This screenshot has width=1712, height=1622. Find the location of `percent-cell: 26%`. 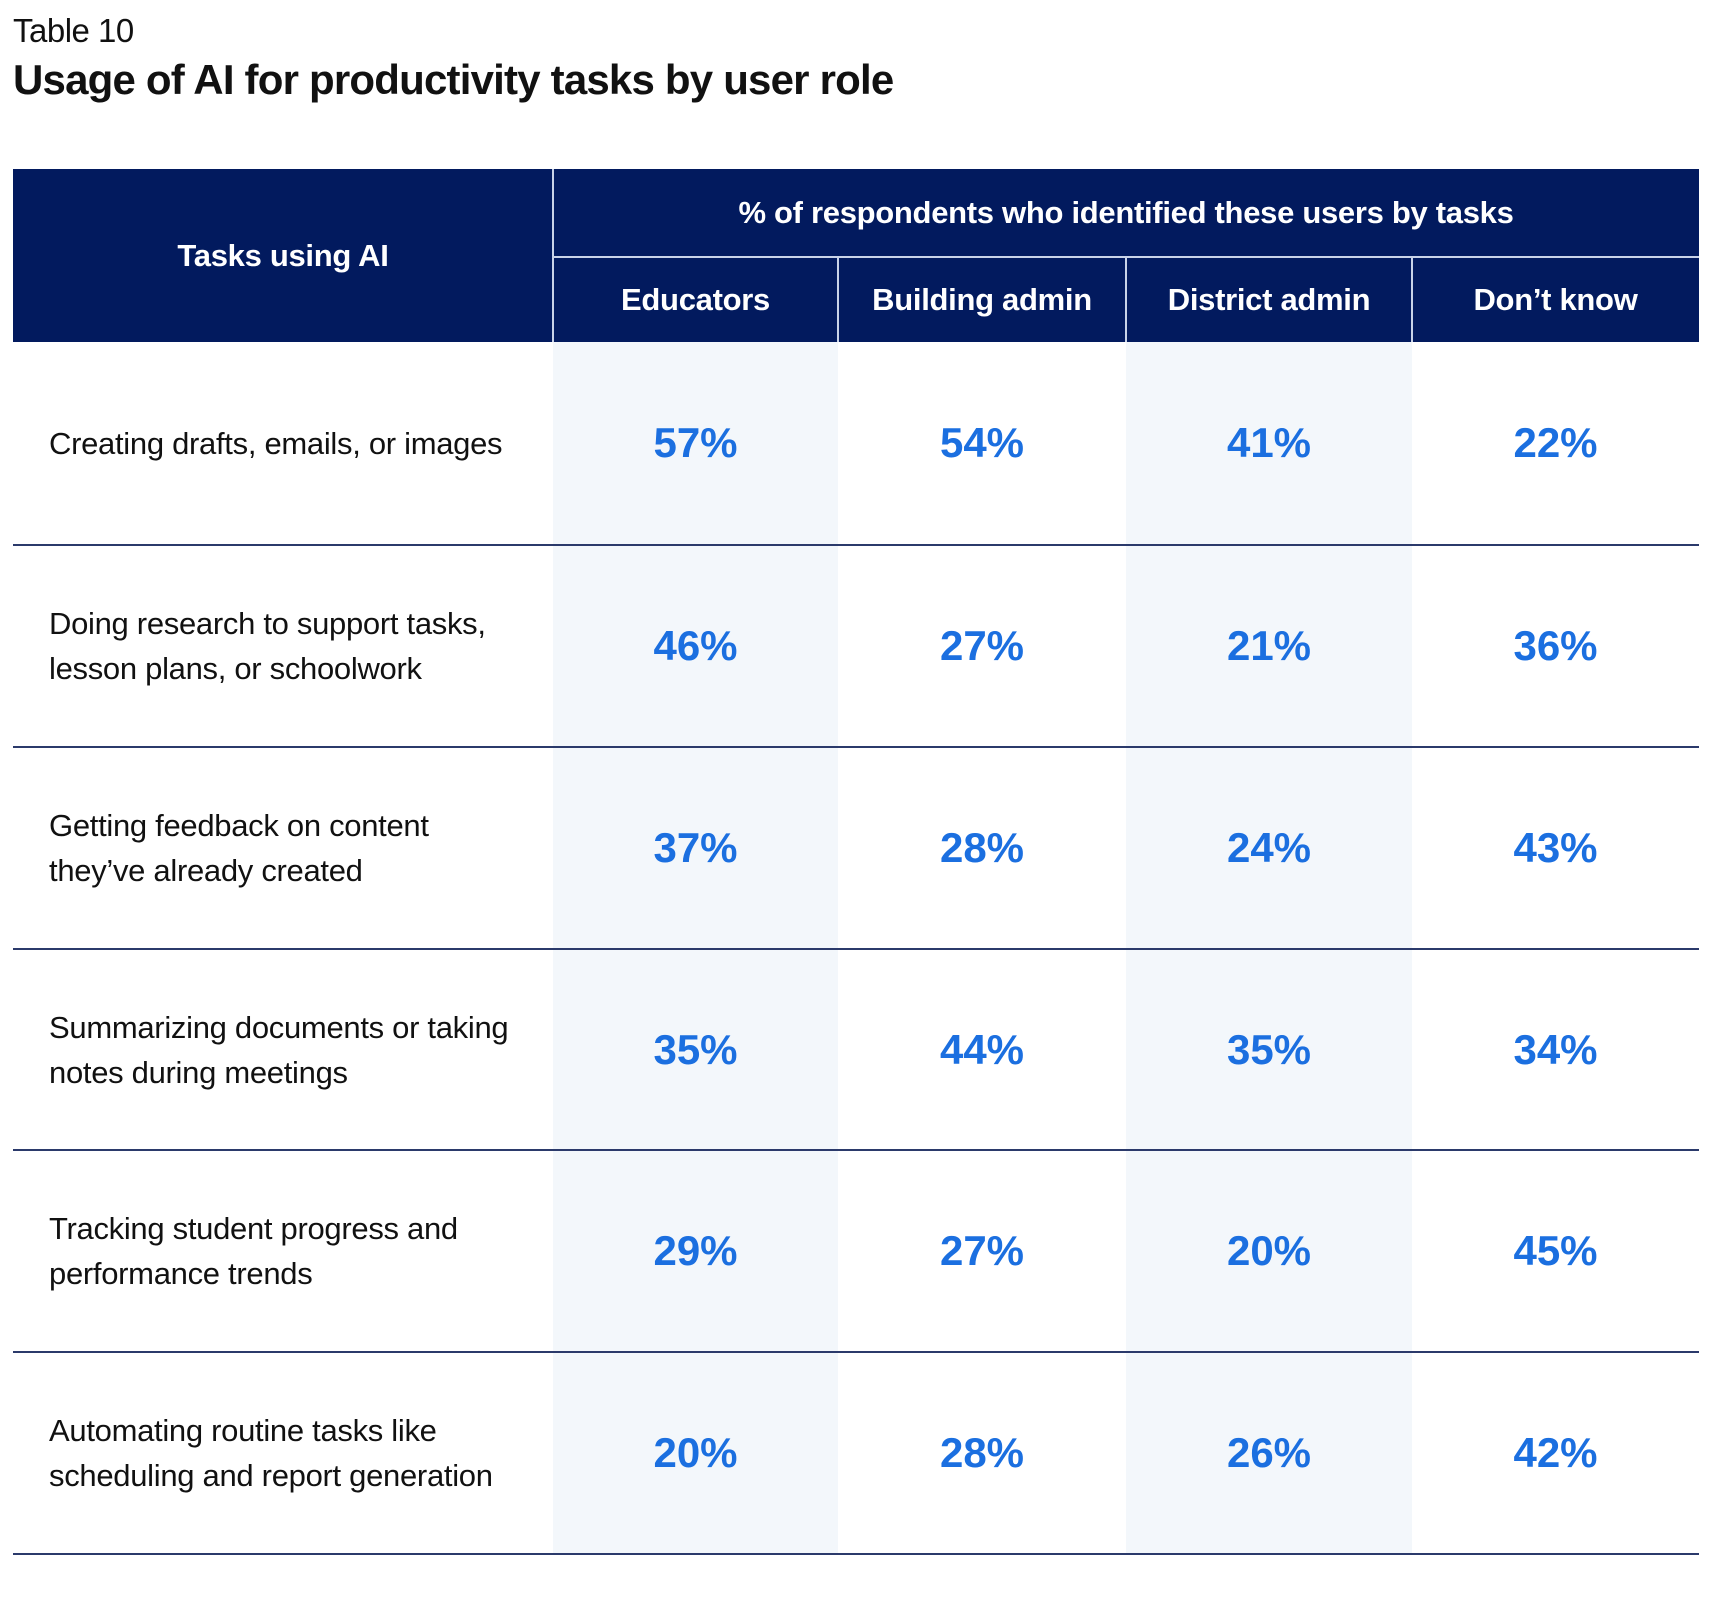

percent-cell: 26% is located at coordinates (1269, 1452).